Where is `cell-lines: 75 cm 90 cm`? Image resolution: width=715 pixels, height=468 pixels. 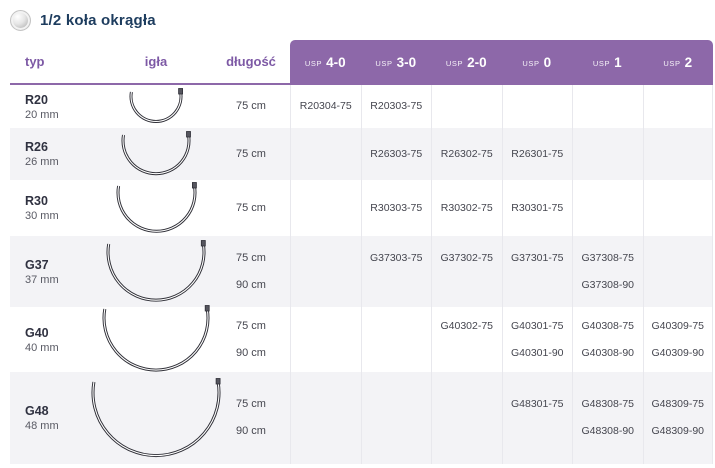
cell-lines: 75 cm 90 cm is located at coordinates (251, 271).